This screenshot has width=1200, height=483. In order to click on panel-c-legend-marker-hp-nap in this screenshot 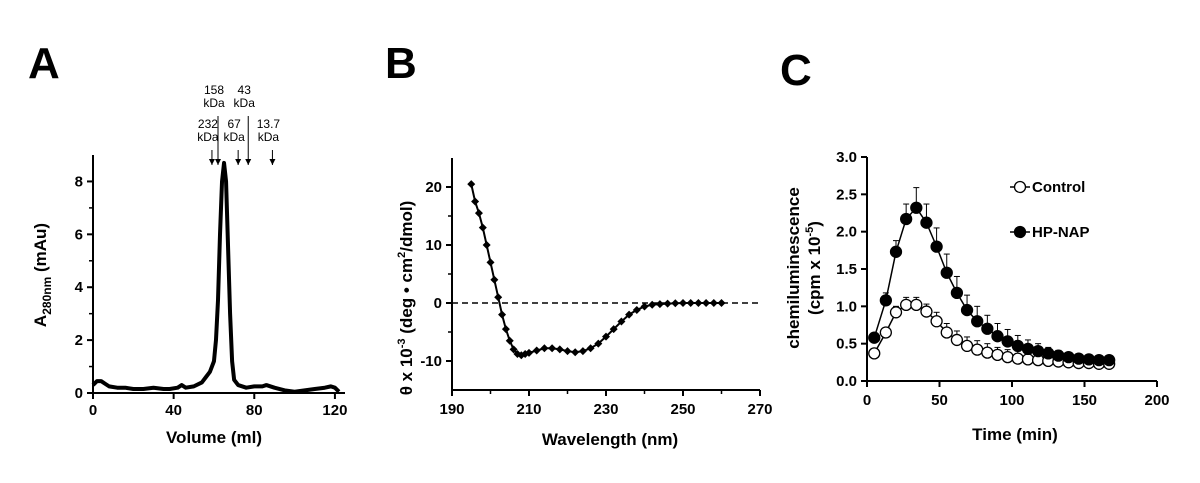, I will do `click(1020, 232)`.